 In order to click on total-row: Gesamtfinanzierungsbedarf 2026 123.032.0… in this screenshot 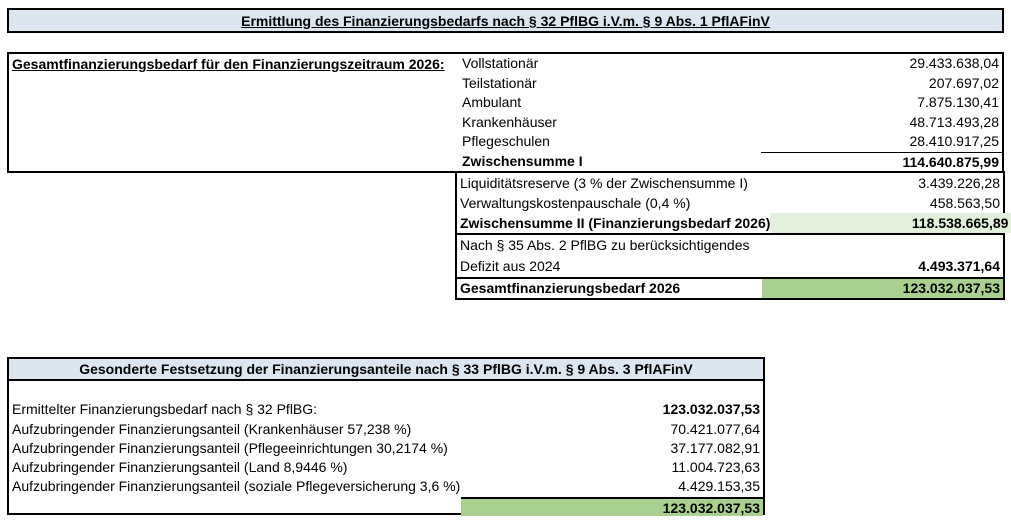, I will do `click(730, 288)`.